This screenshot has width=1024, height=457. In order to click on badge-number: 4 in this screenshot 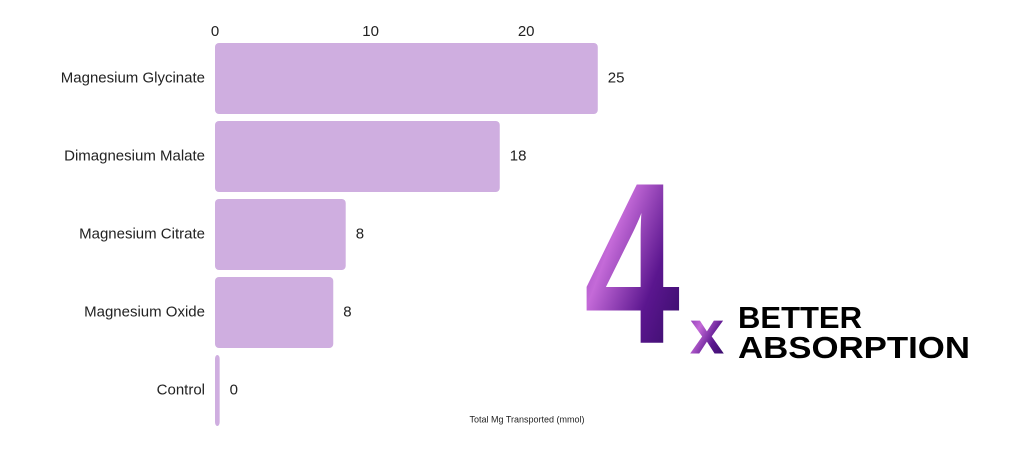, I will do `click(632, 263)`.